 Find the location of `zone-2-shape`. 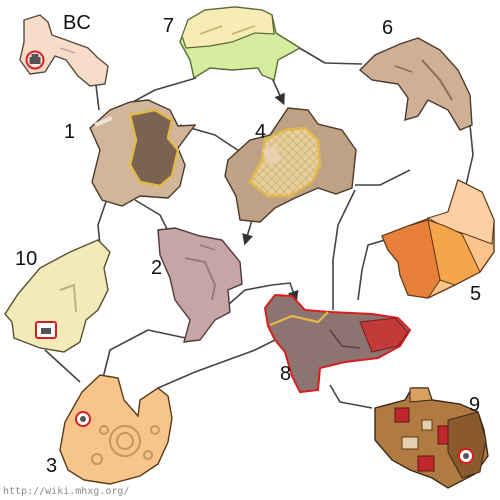

zone-2-shape is located at coordinates (200, 285).